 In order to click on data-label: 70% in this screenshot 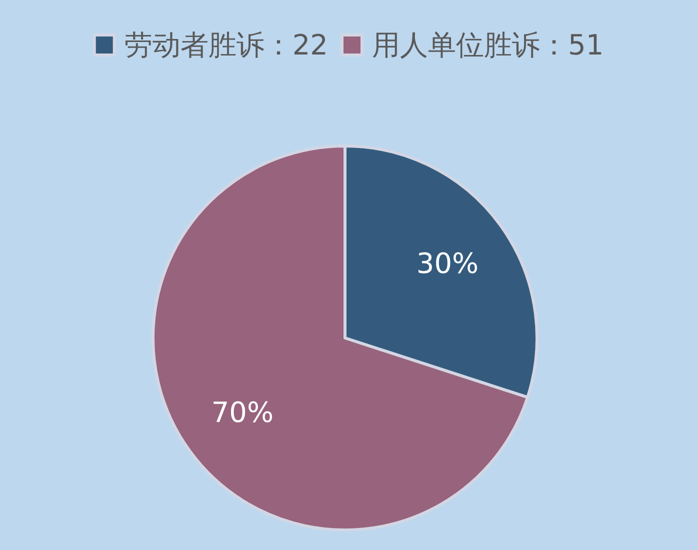, I will do `click(242, 412)`.